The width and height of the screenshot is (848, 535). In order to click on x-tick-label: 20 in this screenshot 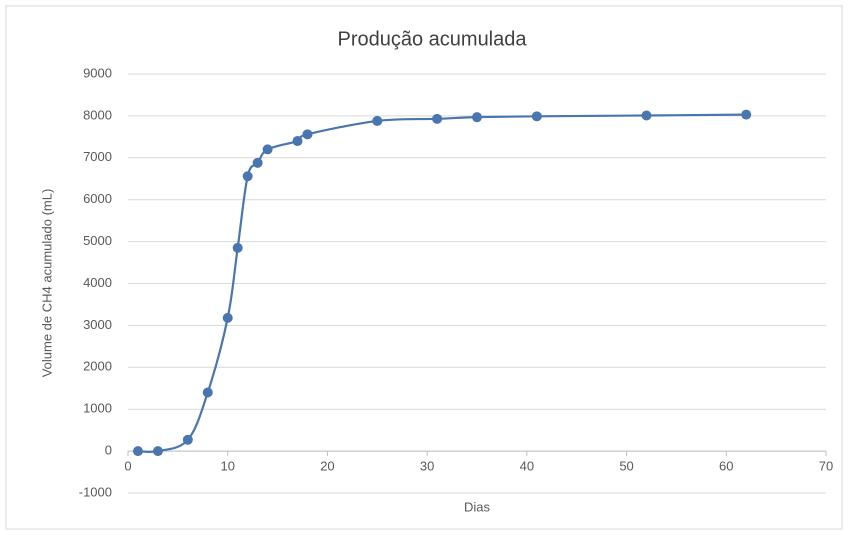, I will do `click(327, 466)`.